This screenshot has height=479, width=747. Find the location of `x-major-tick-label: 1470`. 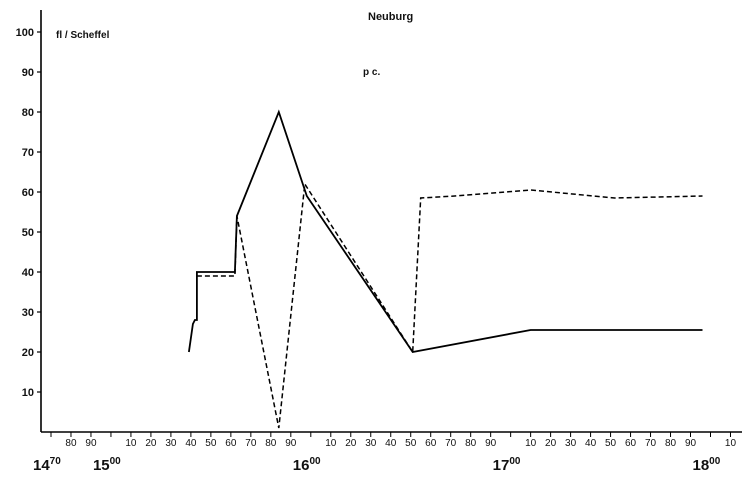

x-major-tick-label: 1470 is located at coordinates (47, 465).